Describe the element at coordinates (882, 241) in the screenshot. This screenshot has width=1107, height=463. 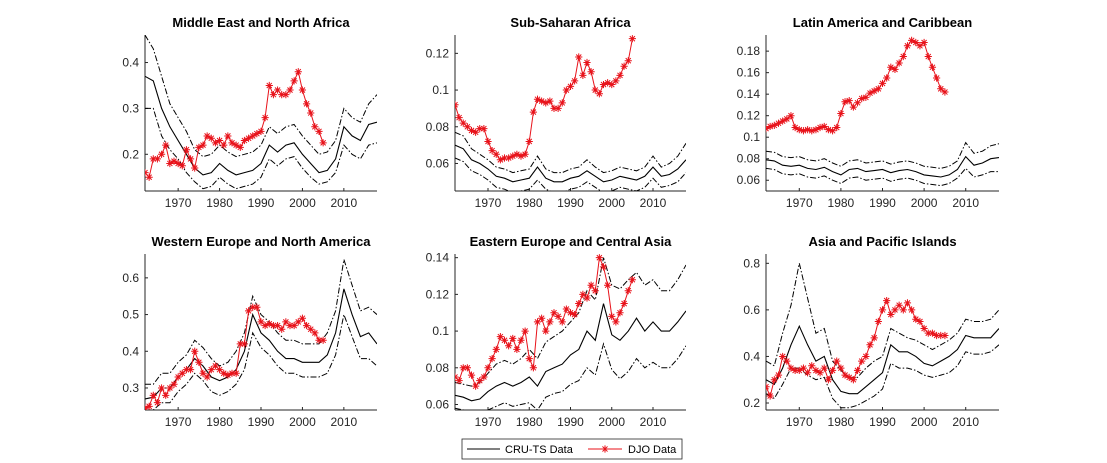
I see `panel-title: Asia and Pacific Islands` at that location.